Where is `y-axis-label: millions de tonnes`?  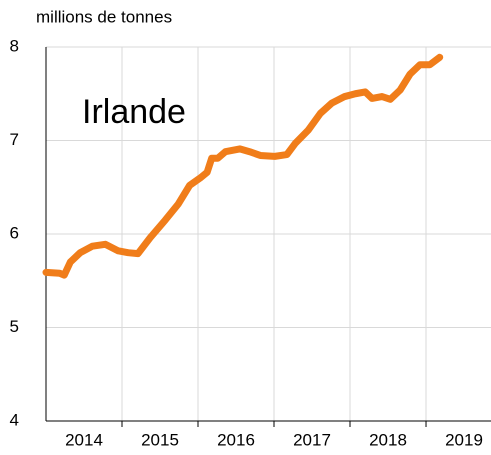 y-axis-label: millions de tonnes is located at coordinates (104, 16).